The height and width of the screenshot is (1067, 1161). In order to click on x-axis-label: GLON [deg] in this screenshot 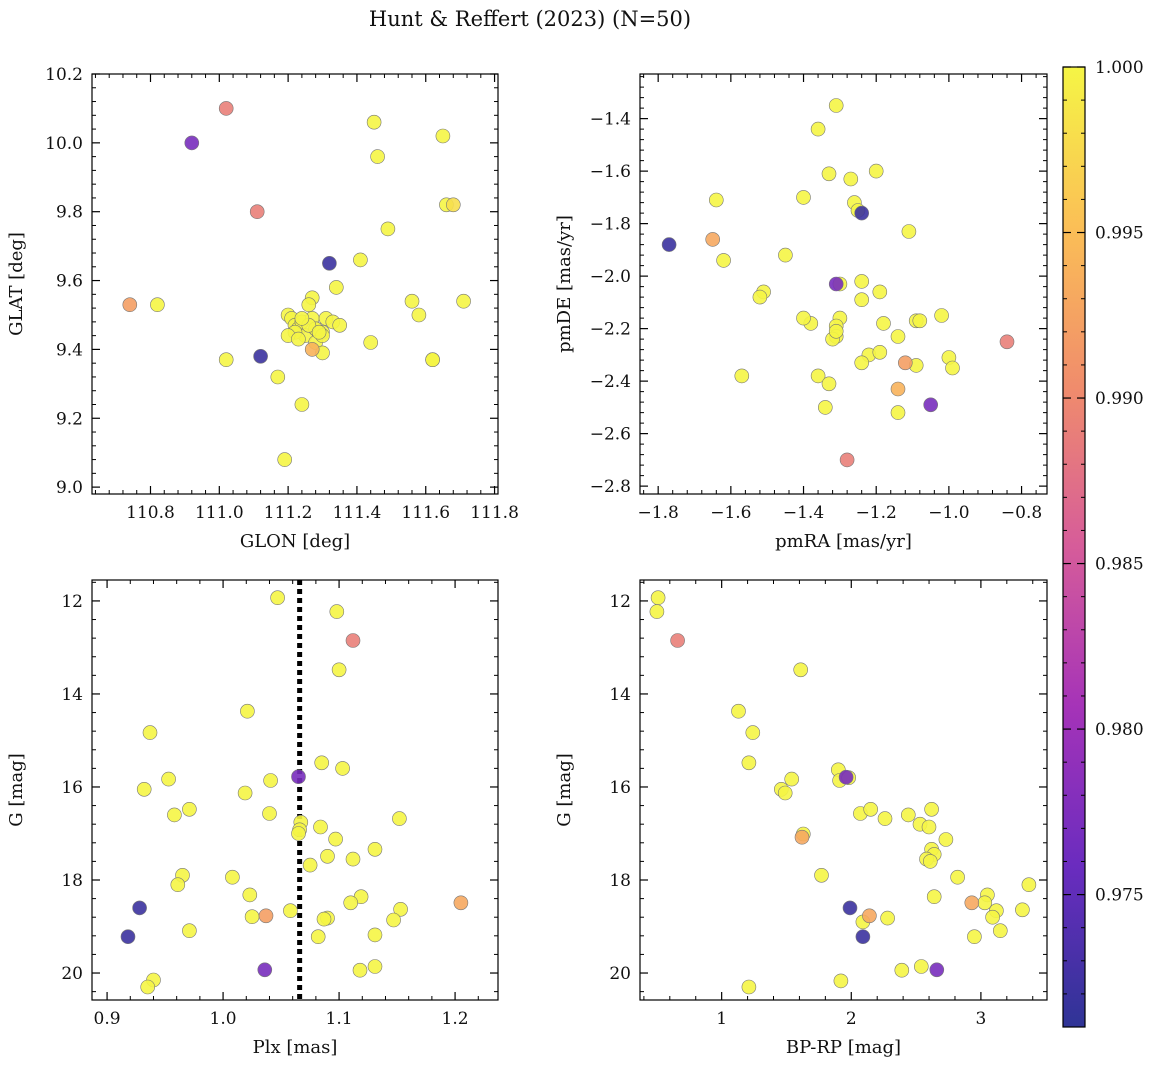, I will do `click(295, 541)`.